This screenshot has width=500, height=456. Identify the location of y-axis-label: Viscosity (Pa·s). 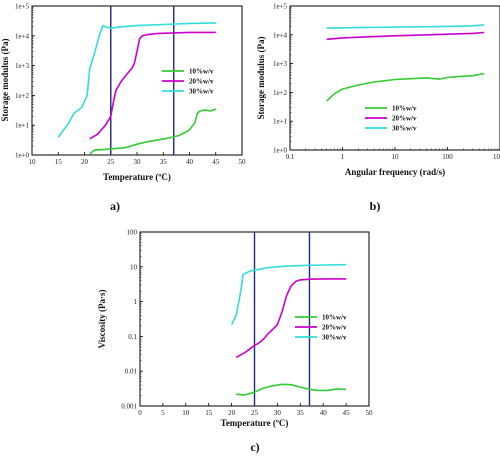
(102, 319).